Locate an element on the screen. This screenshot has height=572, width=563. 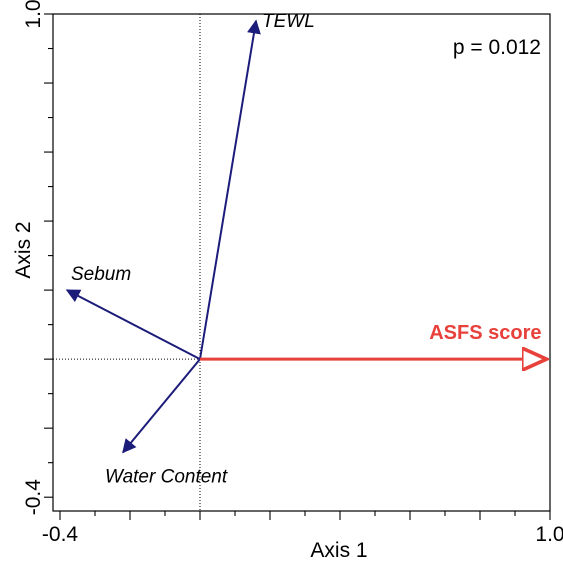
vector-label-asfs-score: ASFS score is located at coordinates (485, 333).